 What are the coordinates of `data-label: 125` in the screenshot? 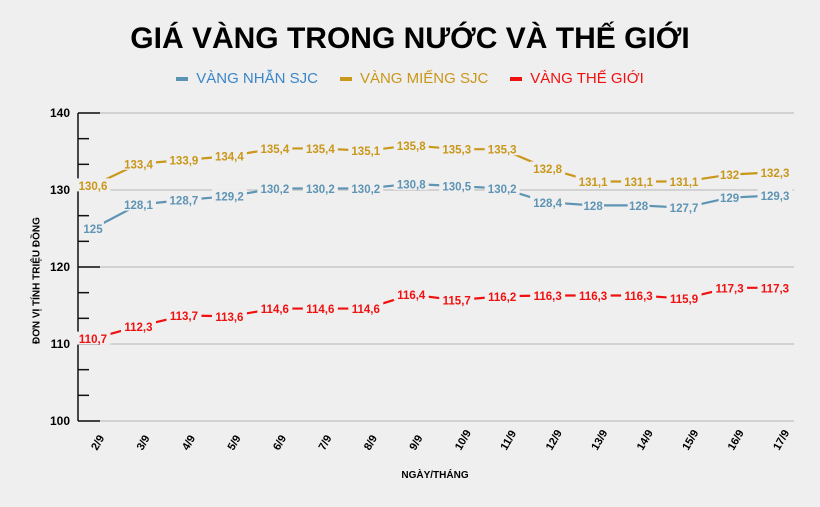 It's located at (93, 230).